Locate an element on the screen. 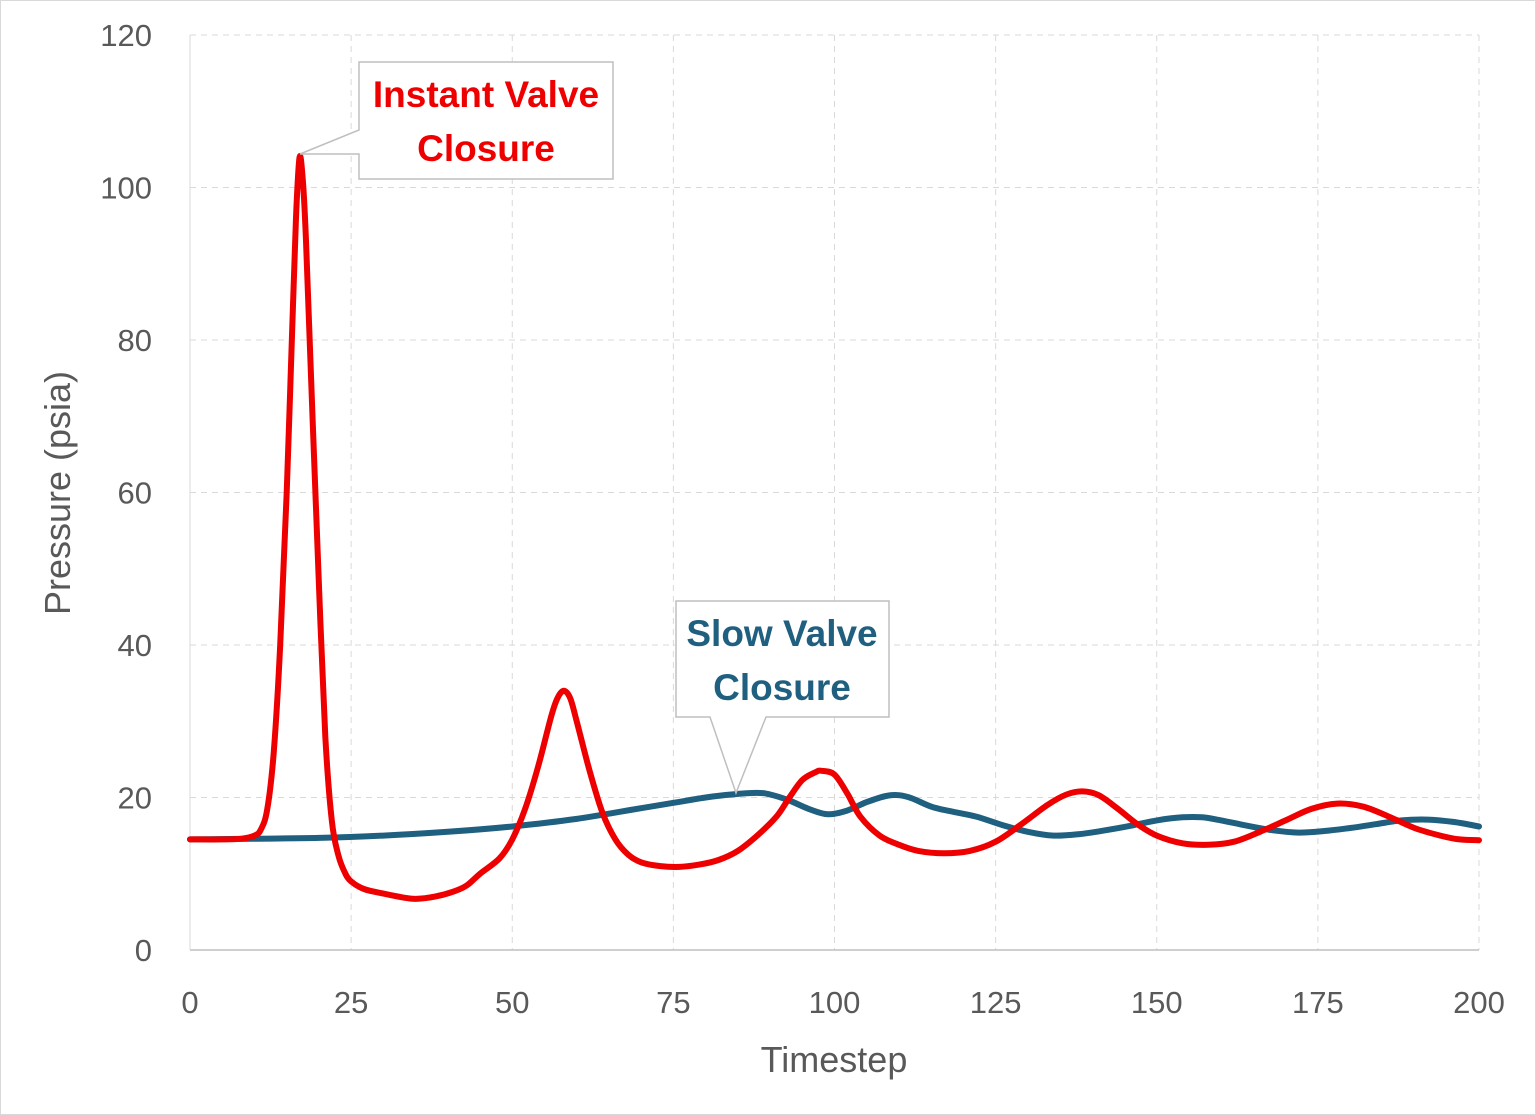  y-tick-label: 120 is located at coordinates (126, 35).